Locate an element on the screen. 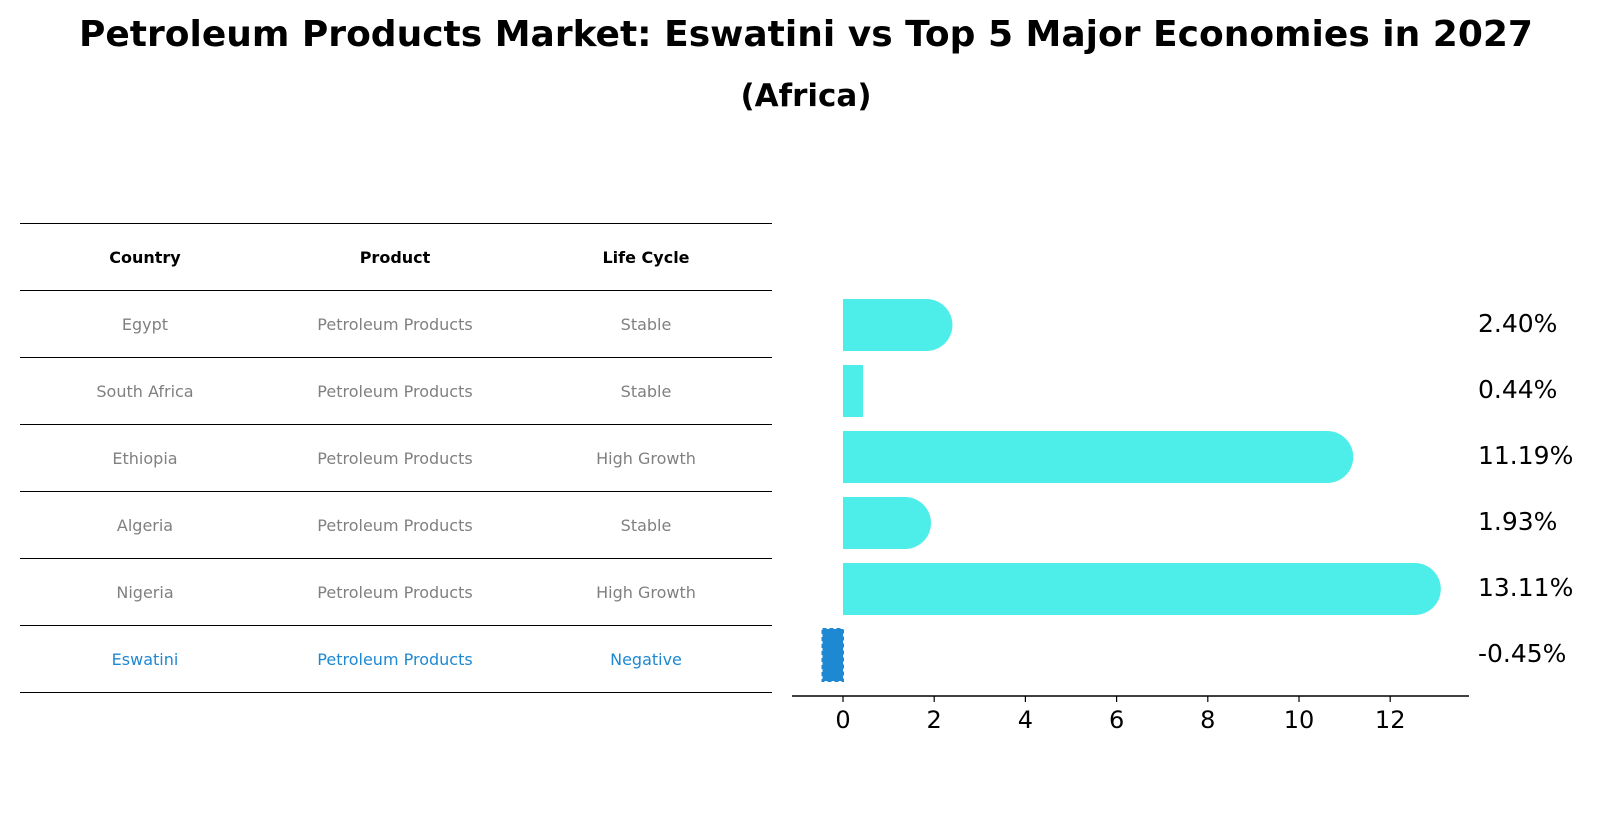  header-life-cycle: Life Cycle is located at coordinates (646, 257).